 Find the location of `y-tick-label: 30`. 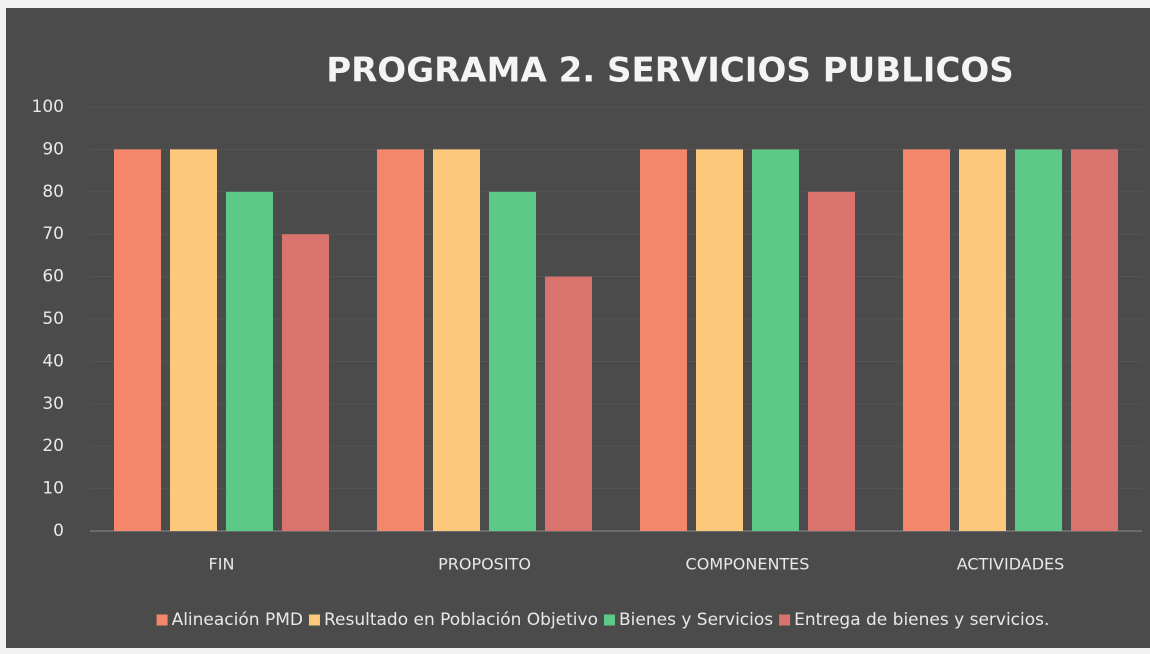

y-tick-label: 30 is located at coordinates (53, 404).